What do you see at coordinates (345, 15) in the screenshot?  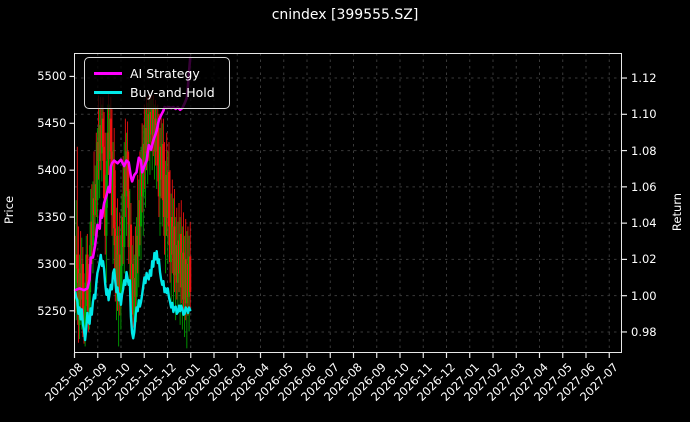 I see `chart-title: cnindex [399555.SZ]` at bounding box center [345, 15].